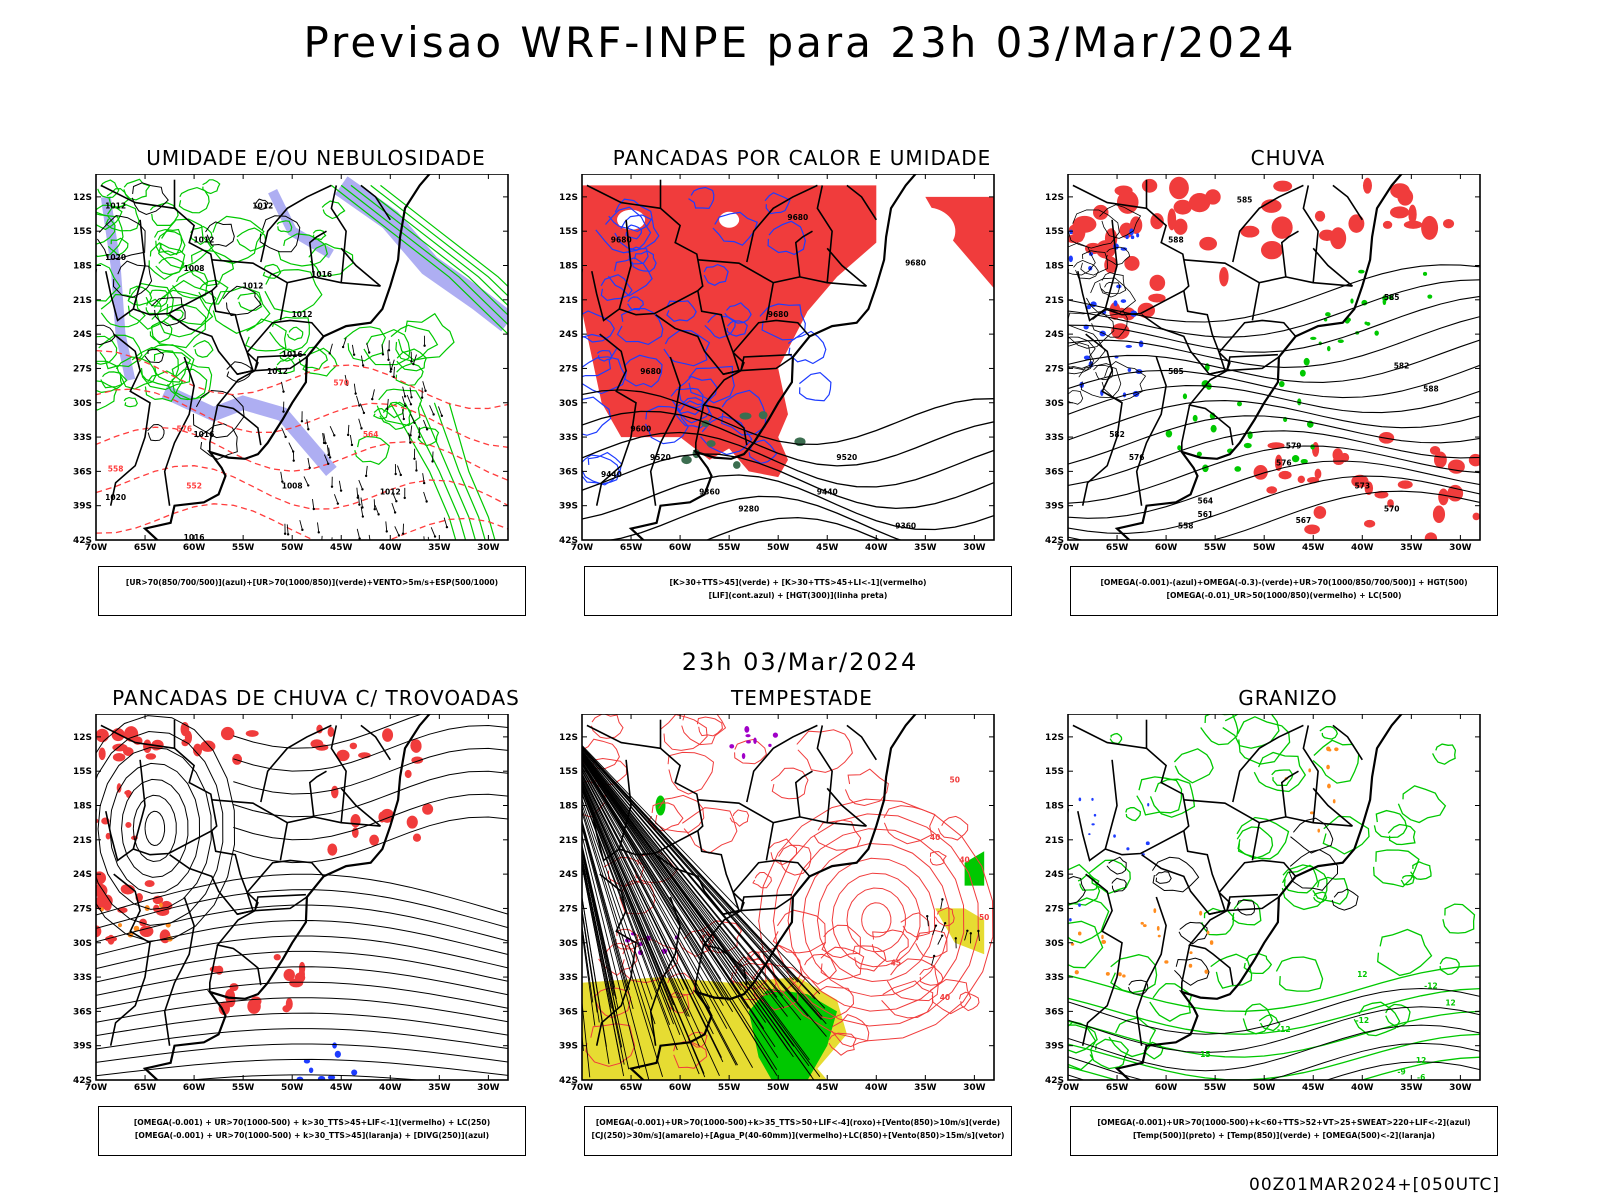 Image resolution: width=1600 pixels, height=1200 pixels. What do you see at coordinates (132, 279) in the screenshot?
I see `isobar` at bounding box center [132, 279].